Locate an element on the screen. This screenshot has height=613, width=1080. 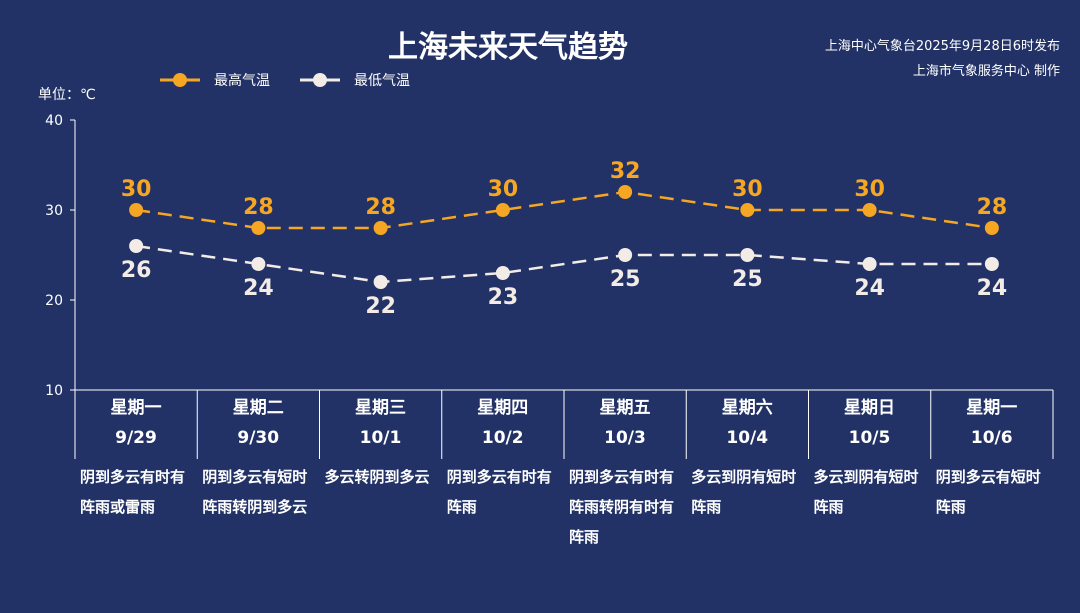
legend-high-marker is located at coordinates (180, 80).